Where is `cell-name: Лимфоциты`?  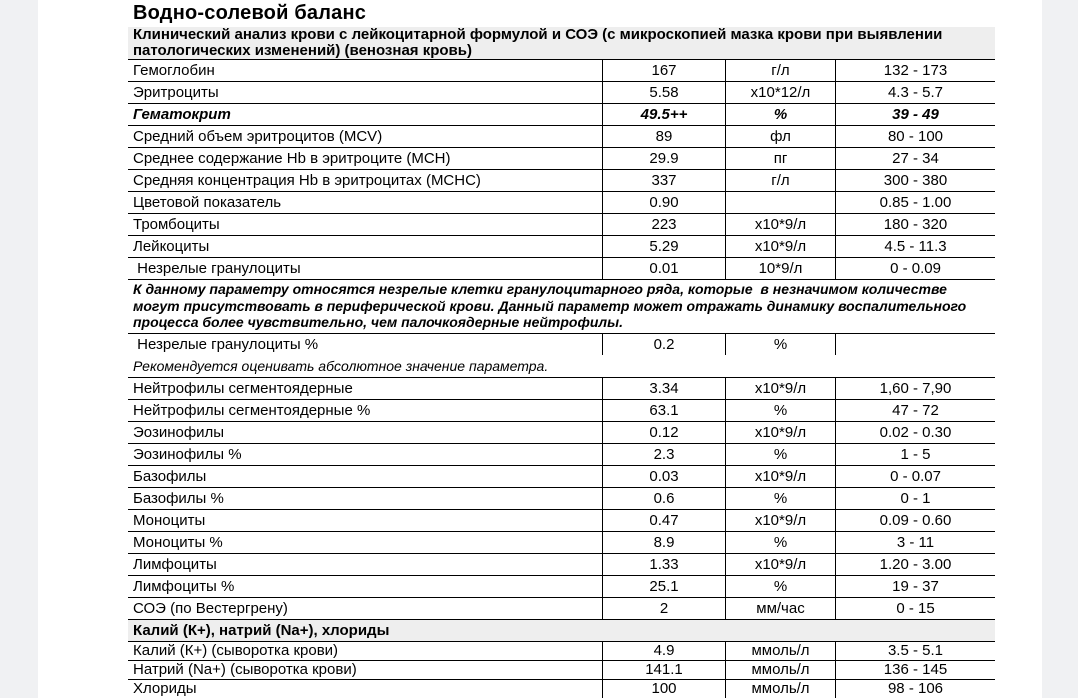 cell-name: Лимфоциты is located at coordinates (175, 564).